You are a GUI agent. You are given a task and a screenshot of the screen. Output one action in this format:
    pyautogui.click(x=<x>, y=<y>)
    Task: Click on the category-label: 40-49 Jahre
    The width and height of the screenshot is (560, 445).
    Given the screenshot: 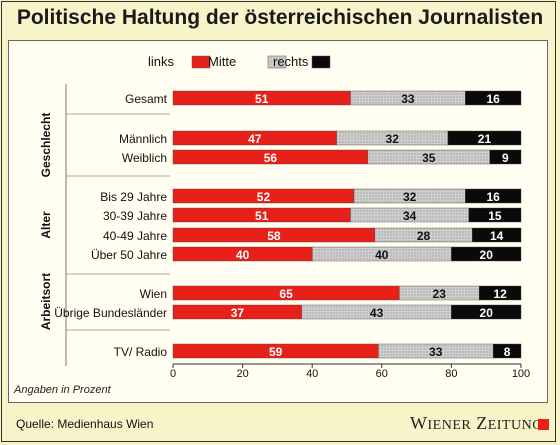 What is the action you would take?
    pyautogui.click(x=135, y=236)
    